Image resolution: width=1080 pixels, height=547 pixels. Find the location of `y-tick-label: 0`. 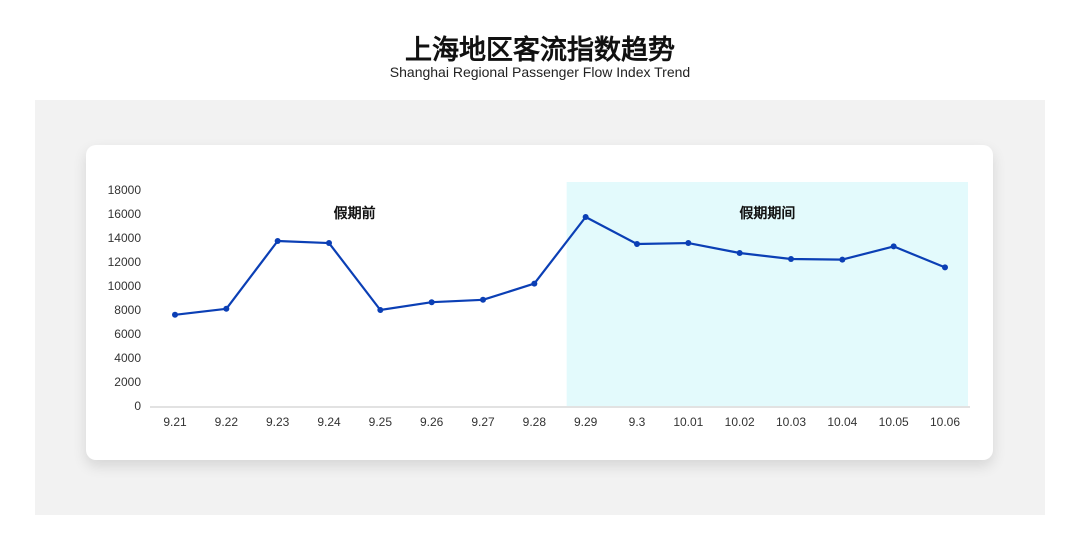

y-tick-label: 0 is located at coordinates (137, 406).